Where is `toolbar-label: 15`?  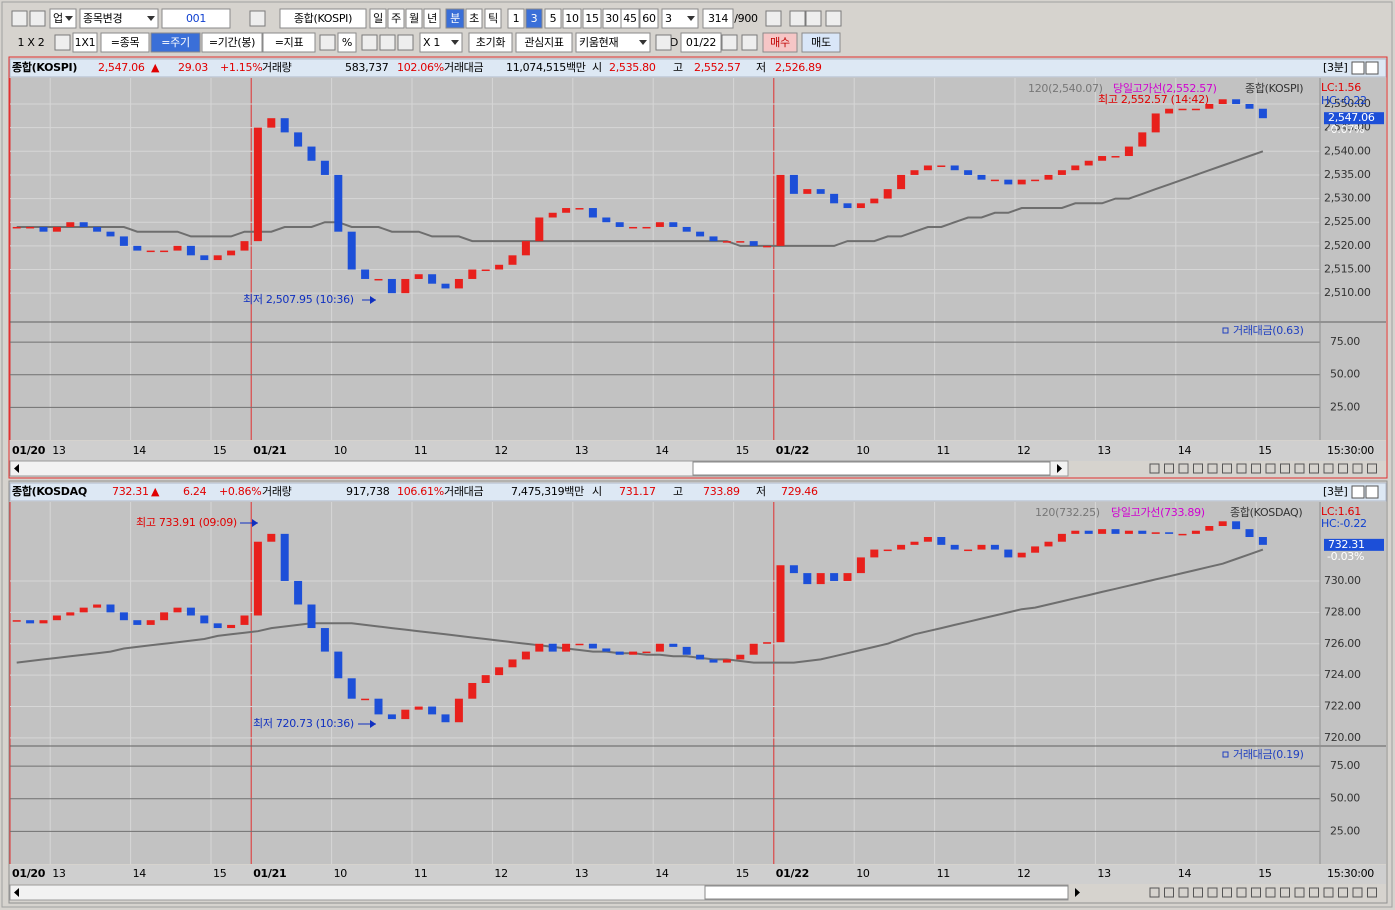
toolbar-label: 15 is located at coordinates (592, 18).